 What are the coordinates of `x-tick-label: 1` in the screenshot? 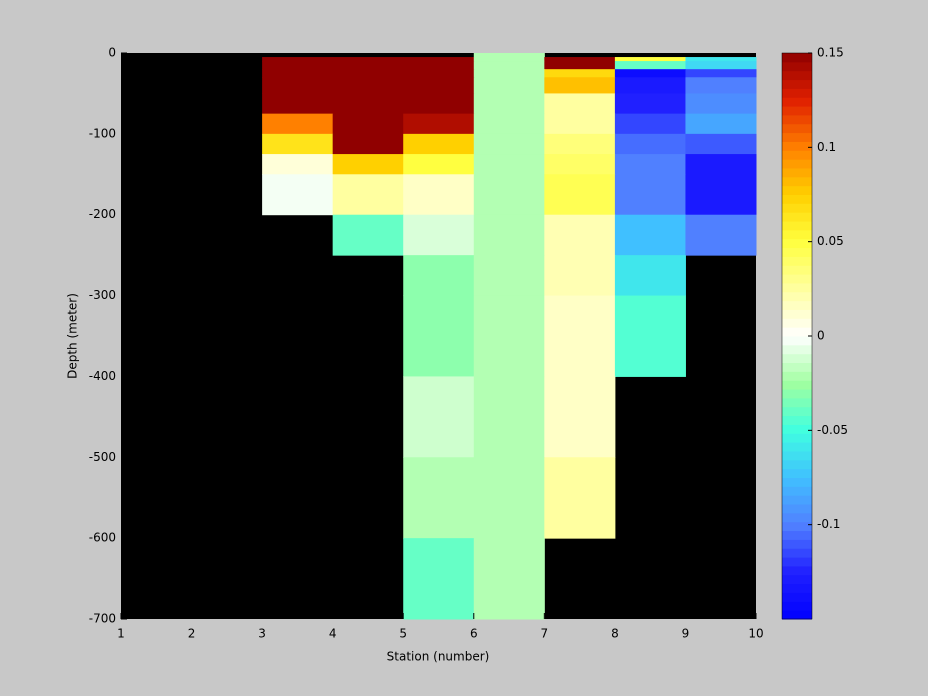 It's located at (121, 634).